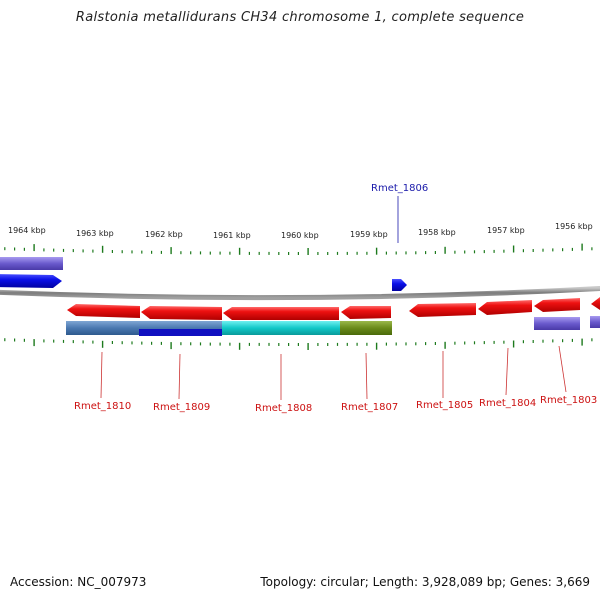 The image size is (600, 600). Describe the element at coordinates (102, 406) in the screenshot. I see `label-rmet-1810: Rmet_1810` at that location.